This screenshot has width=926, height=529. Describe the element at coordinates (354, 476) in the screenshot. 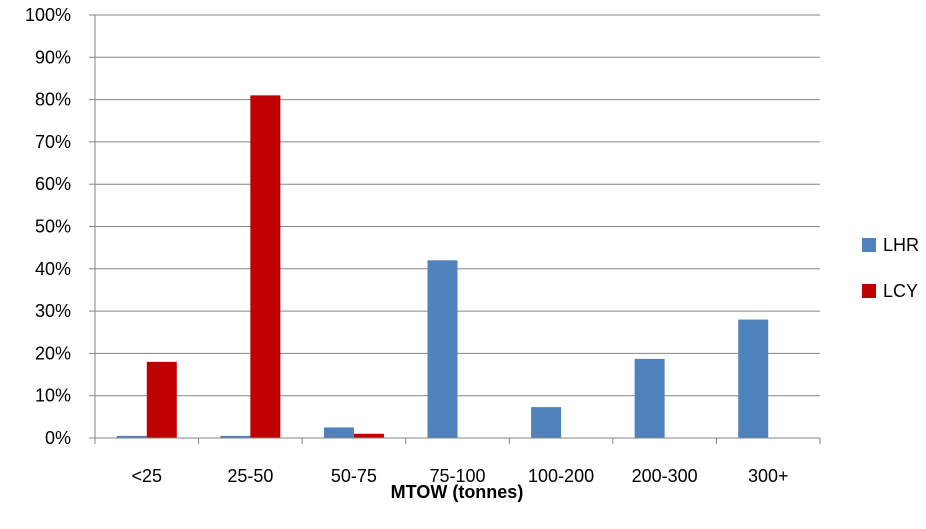

I see `x-tick-label: 50-75` at that location.